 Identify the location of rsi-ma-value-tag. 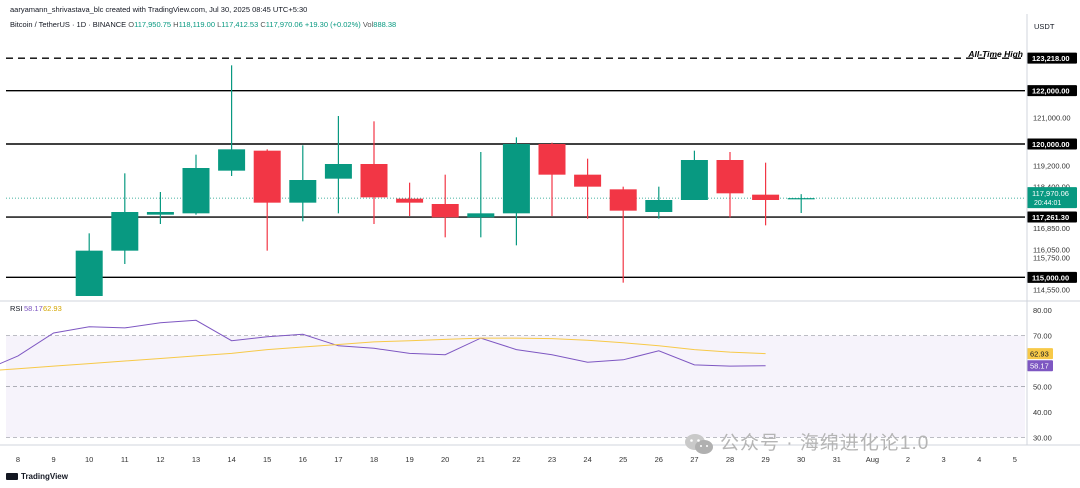
(1040, 354).